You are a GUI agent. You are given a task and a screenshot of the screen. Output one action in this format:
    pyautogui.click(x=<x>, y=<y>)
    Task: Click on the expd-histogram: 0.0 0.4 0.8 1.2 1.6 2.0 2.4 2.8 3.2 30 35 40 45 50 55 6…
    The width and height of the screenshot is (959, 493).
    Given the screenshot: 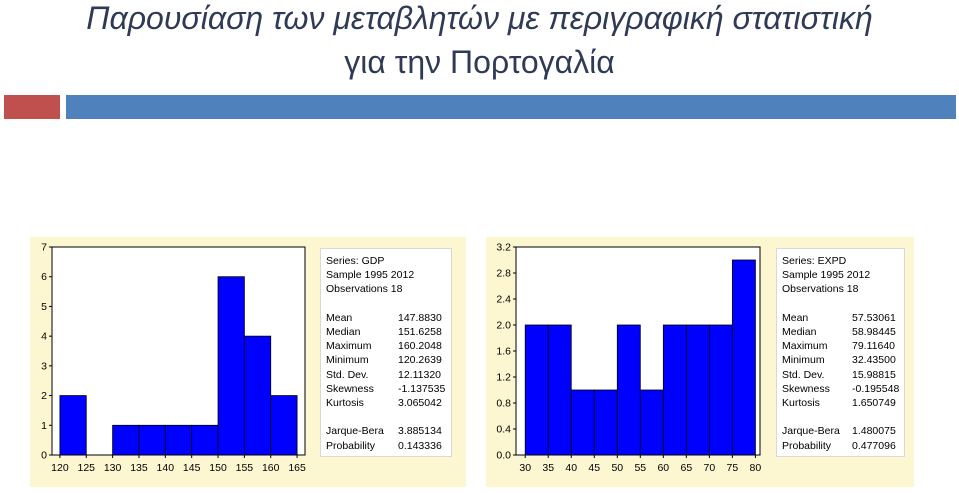 What is the action you would take?
    pyautogui.click(x=629, y=358)
    